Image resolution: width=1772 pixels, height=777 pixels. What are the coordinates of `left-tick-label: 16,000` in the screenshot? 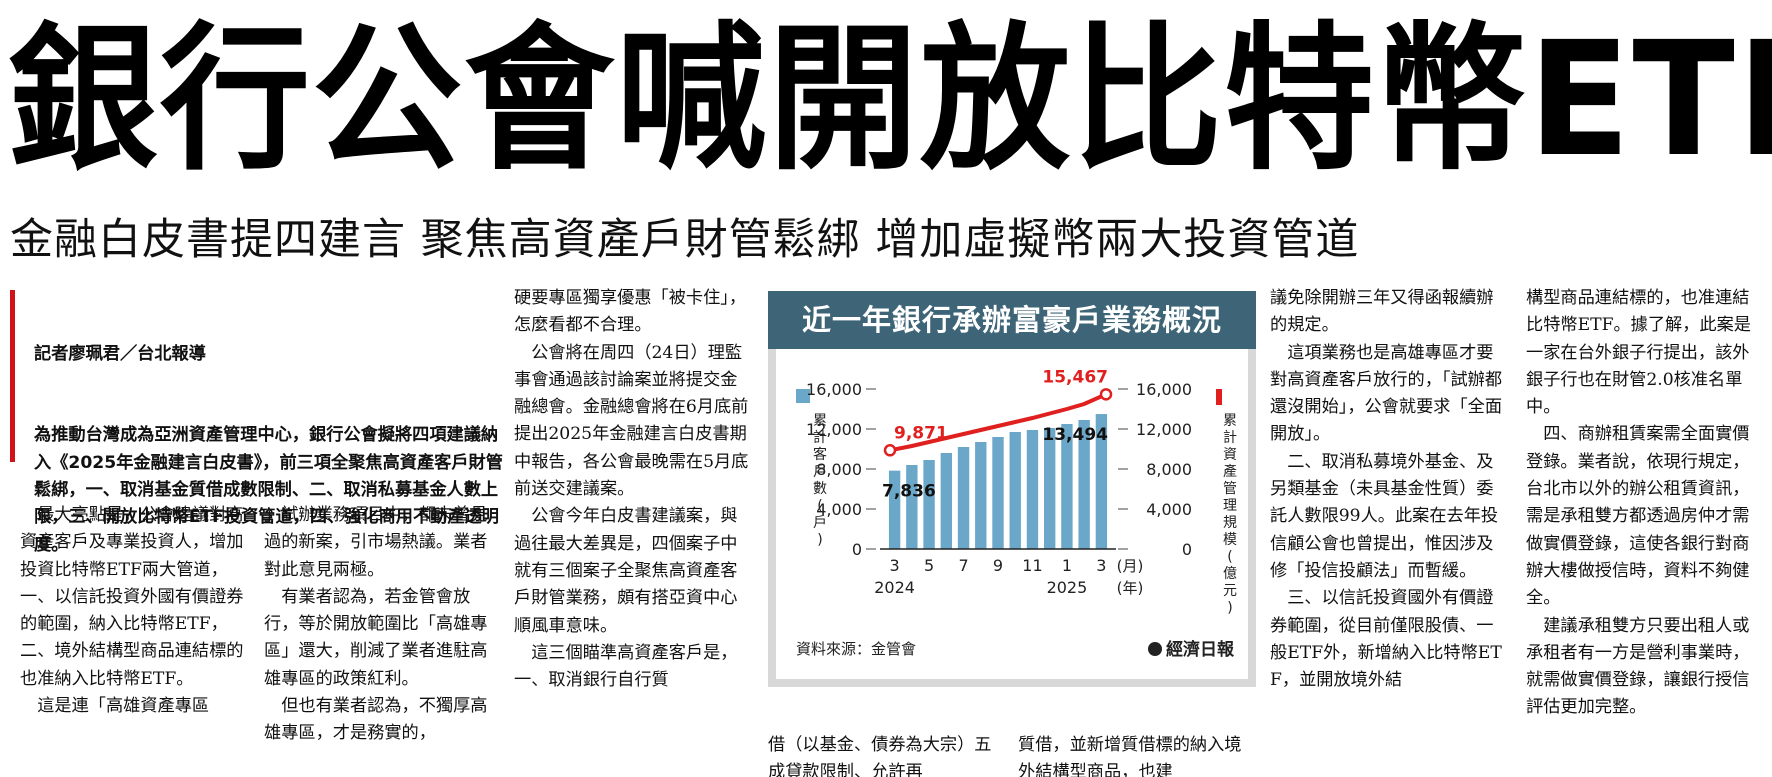 It's located at (834, 389).